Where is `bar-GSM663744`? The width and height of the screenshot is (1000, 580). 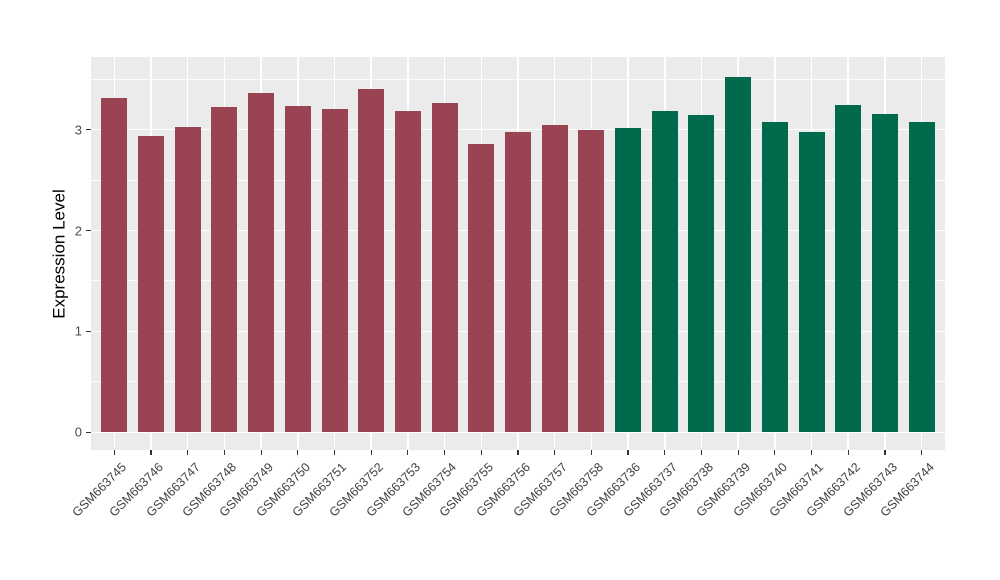 bar-GSM663744 is located at coordinates (921, 277).